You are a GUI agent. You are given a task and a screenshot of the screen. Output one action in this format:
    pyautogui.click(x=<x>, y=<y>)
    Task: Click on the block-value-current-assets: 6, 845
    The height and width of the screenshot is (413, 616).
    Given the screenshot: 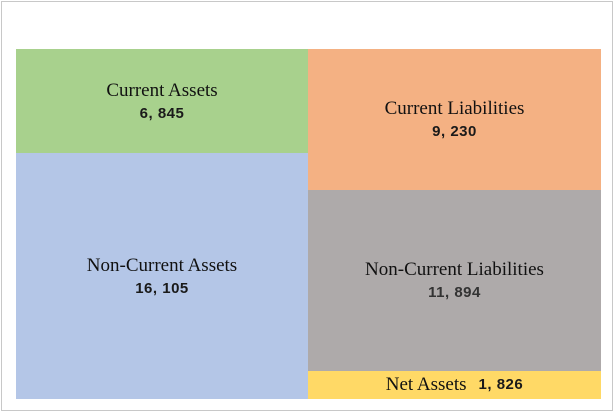 What is the action you would take?
    pyautogui.click(x=162, y=113)
    